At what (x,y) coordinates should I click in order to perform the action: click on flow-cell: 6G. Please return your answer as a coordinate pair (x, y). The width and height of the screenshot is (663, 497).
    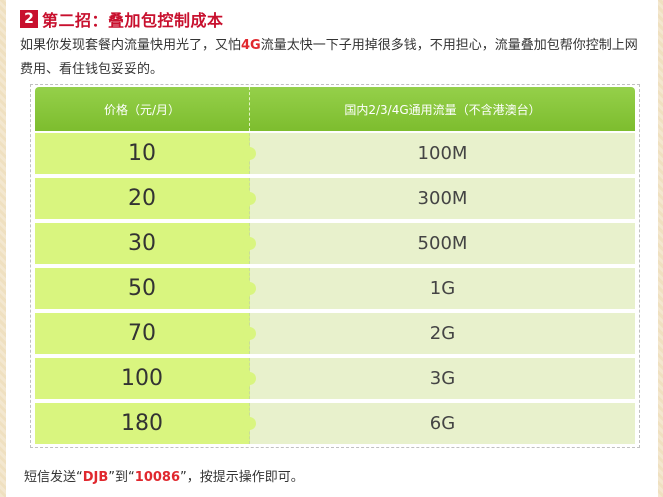
    Looking at the image, I should click on (442, 423).